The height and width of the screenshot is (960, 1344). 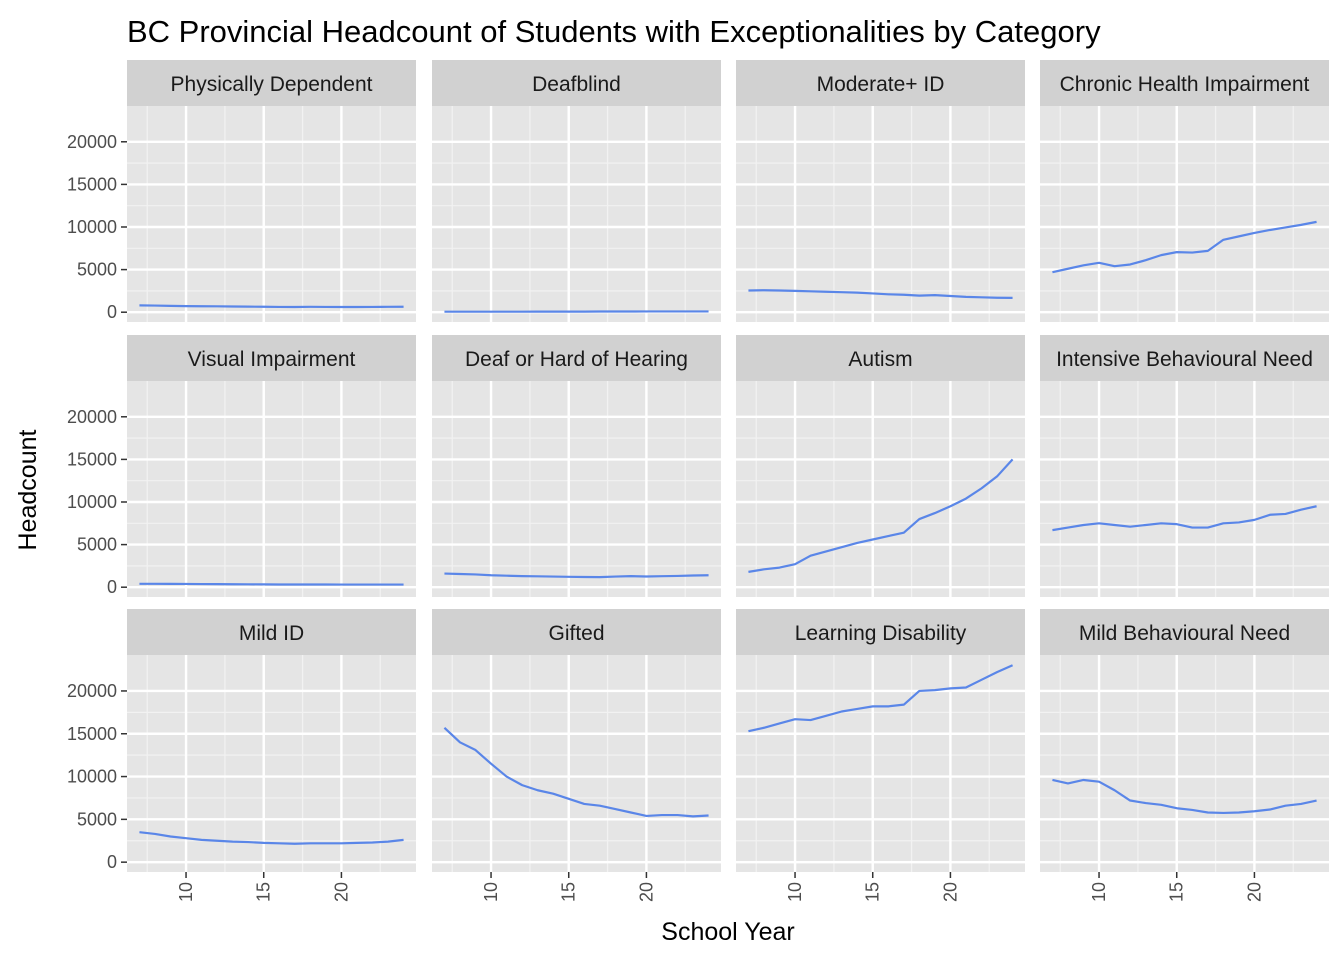 I want to click on x-axis-col-2: 10 15 20, so click(x=568, y=887).